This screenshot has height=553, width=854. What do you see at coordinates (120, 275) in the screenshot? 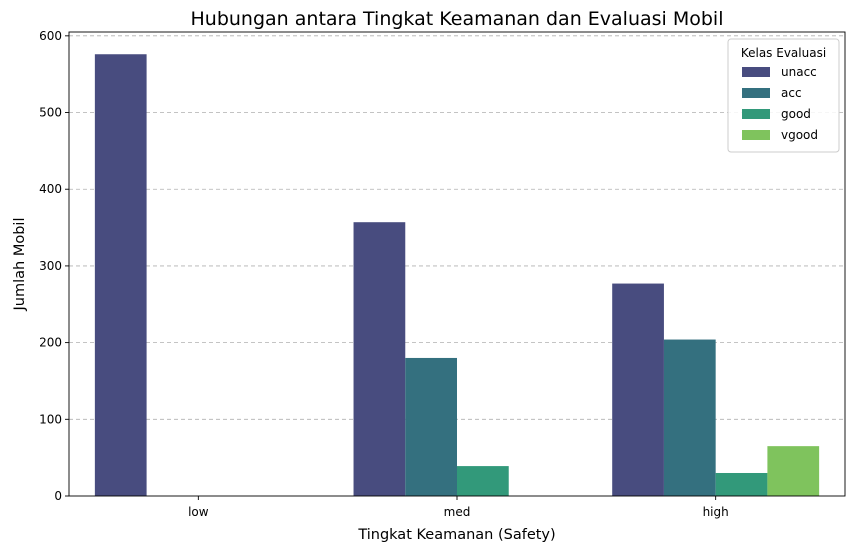
I see `bar-unacc-low` at bounding box center [120, 275].